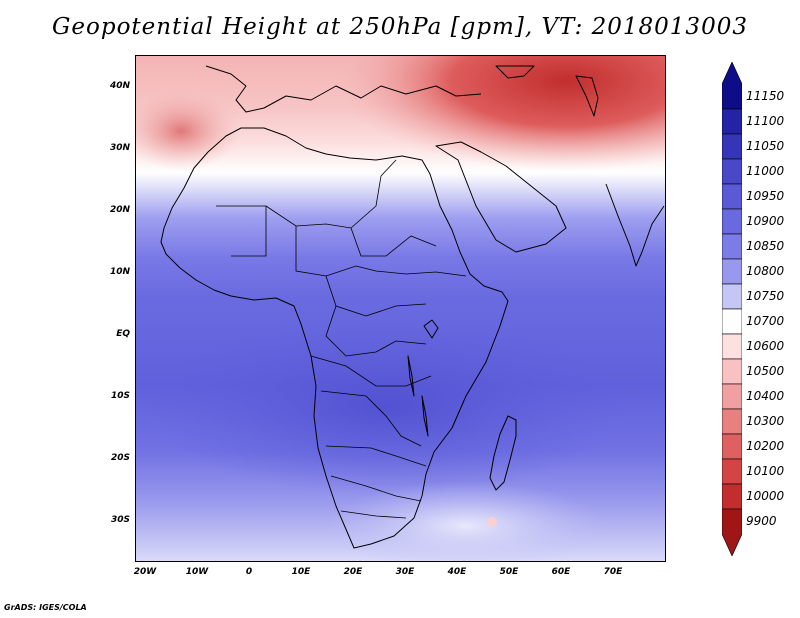  I want to click on colorbar-level-label: 10000, so click(765, 495).